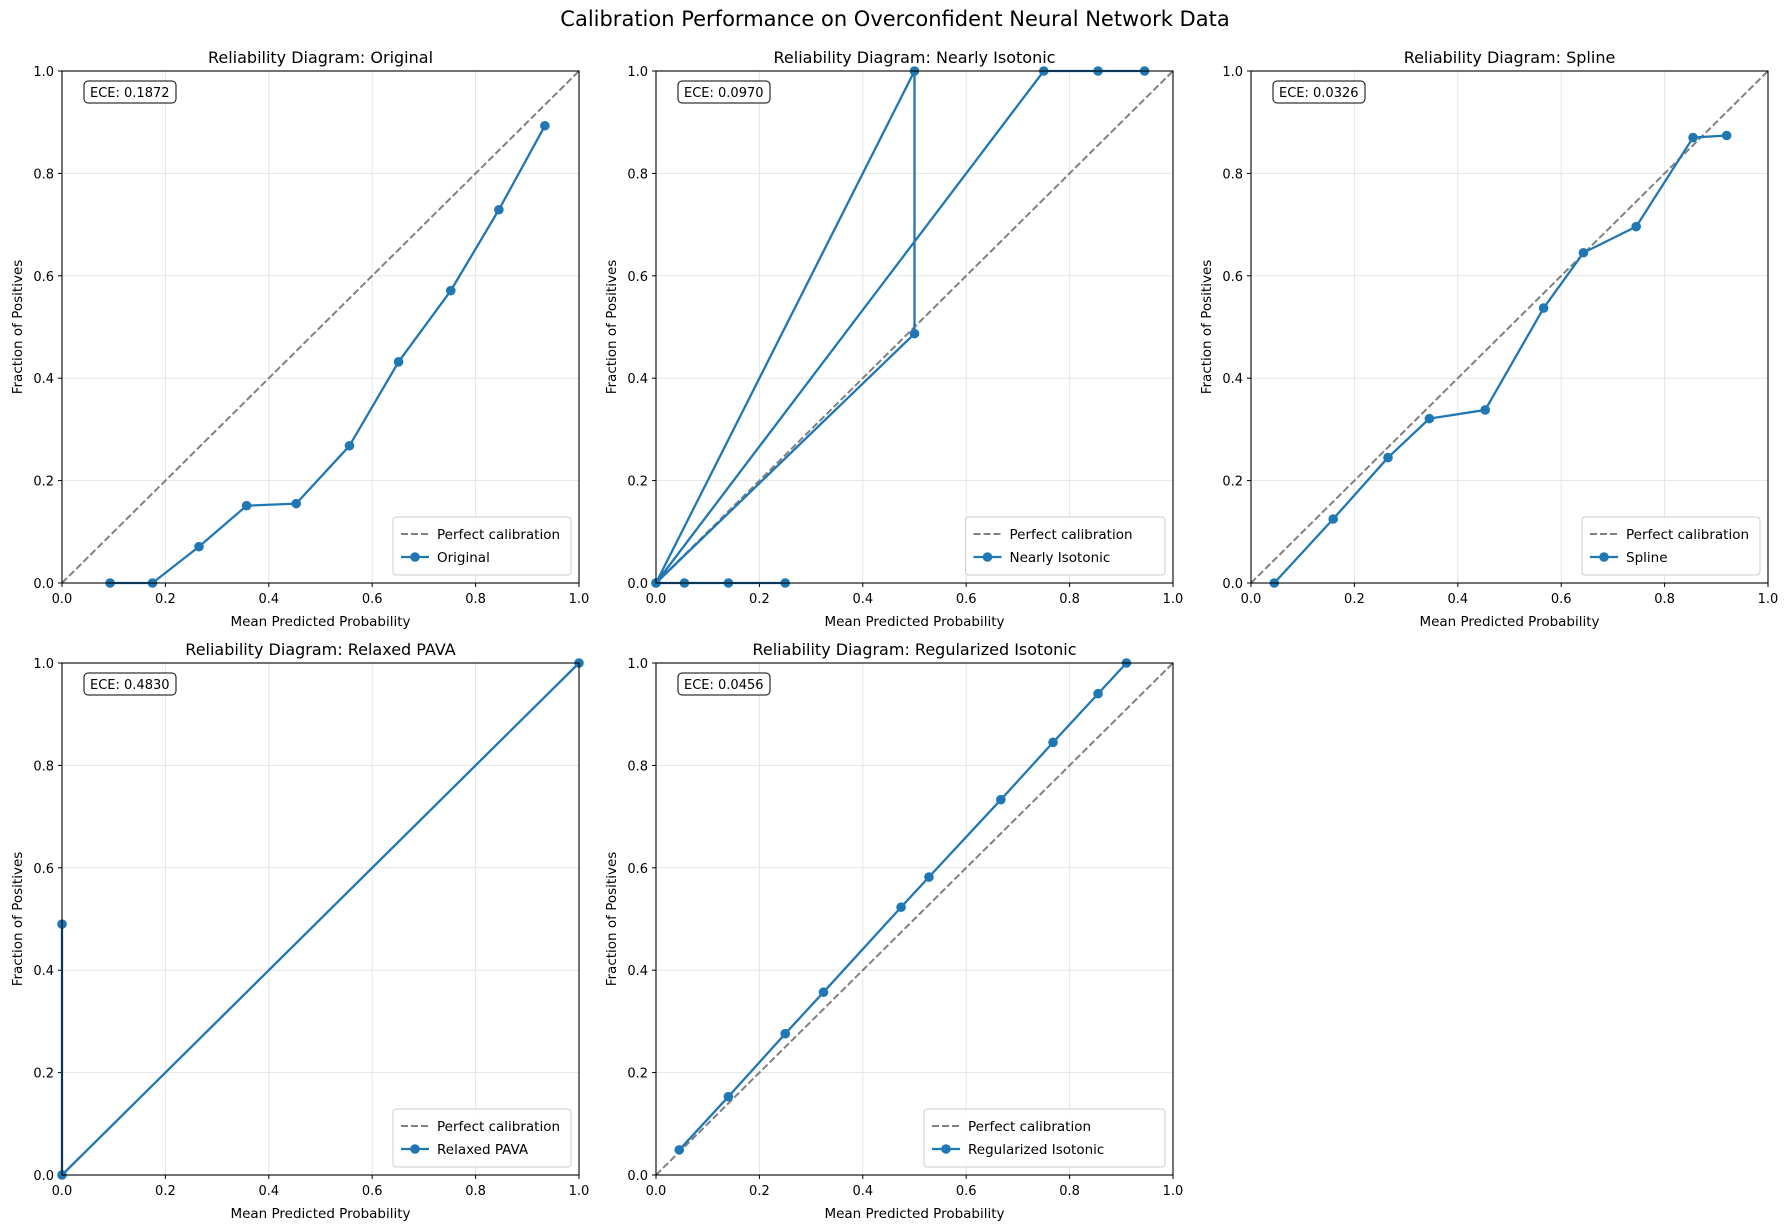 The height and width of the screenshot is (1229, 1790). What do you see at coordinates (1768, 599) in the screenshot?
I see `x-tick-label: 1.0` at bounding box center [1768, 599].